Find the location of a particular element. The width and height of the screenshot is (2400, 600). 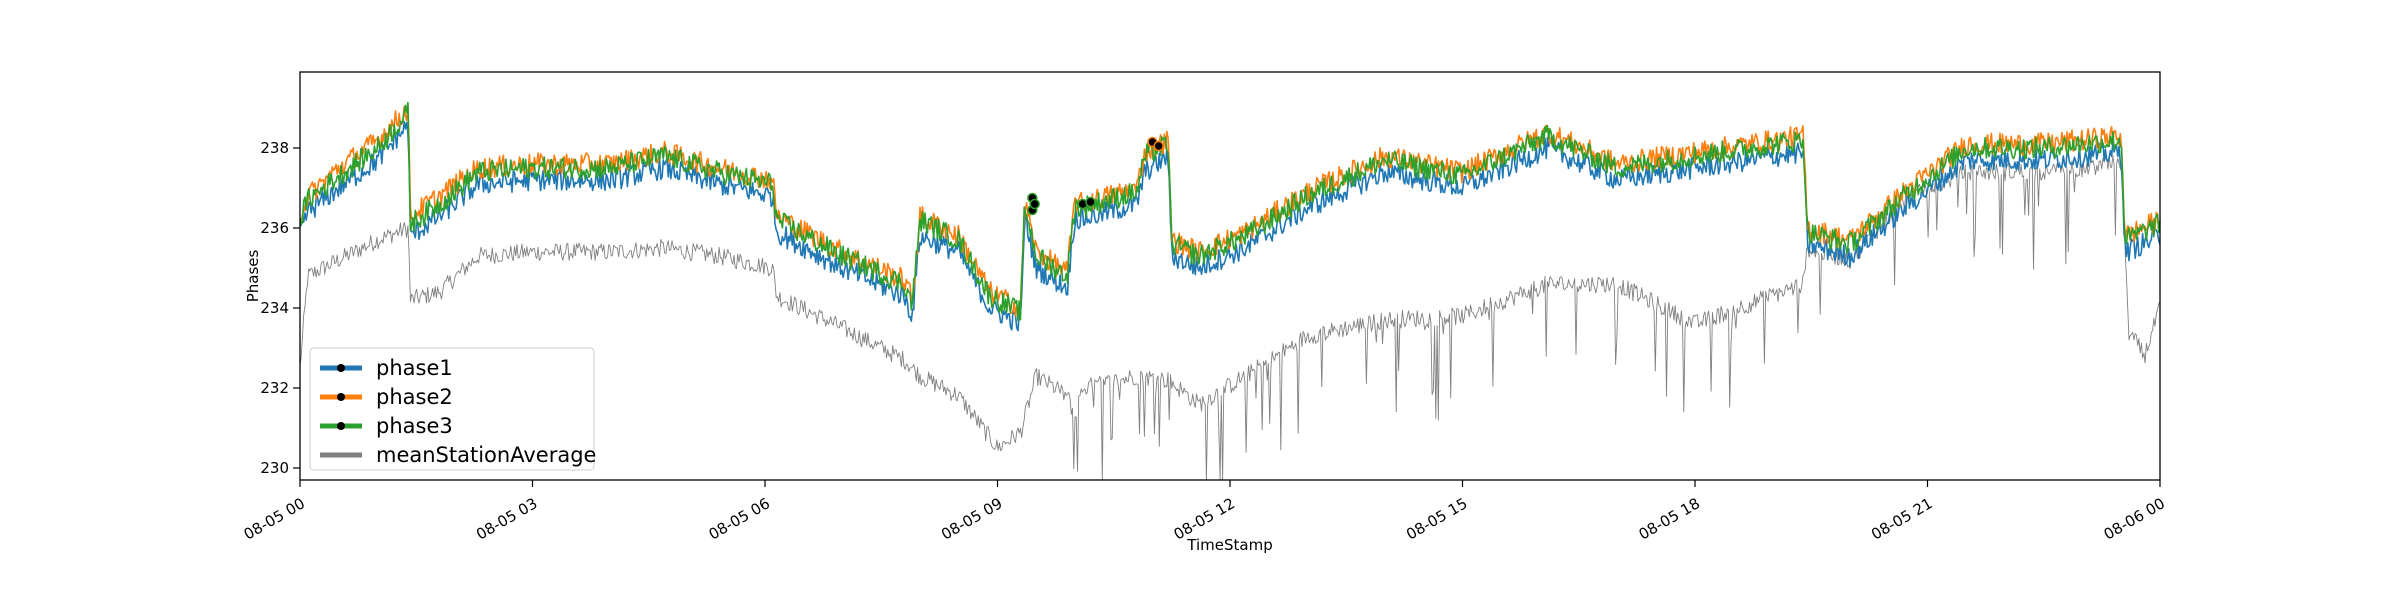

y-tick-label: 232 is located at coordinates (274, 388).